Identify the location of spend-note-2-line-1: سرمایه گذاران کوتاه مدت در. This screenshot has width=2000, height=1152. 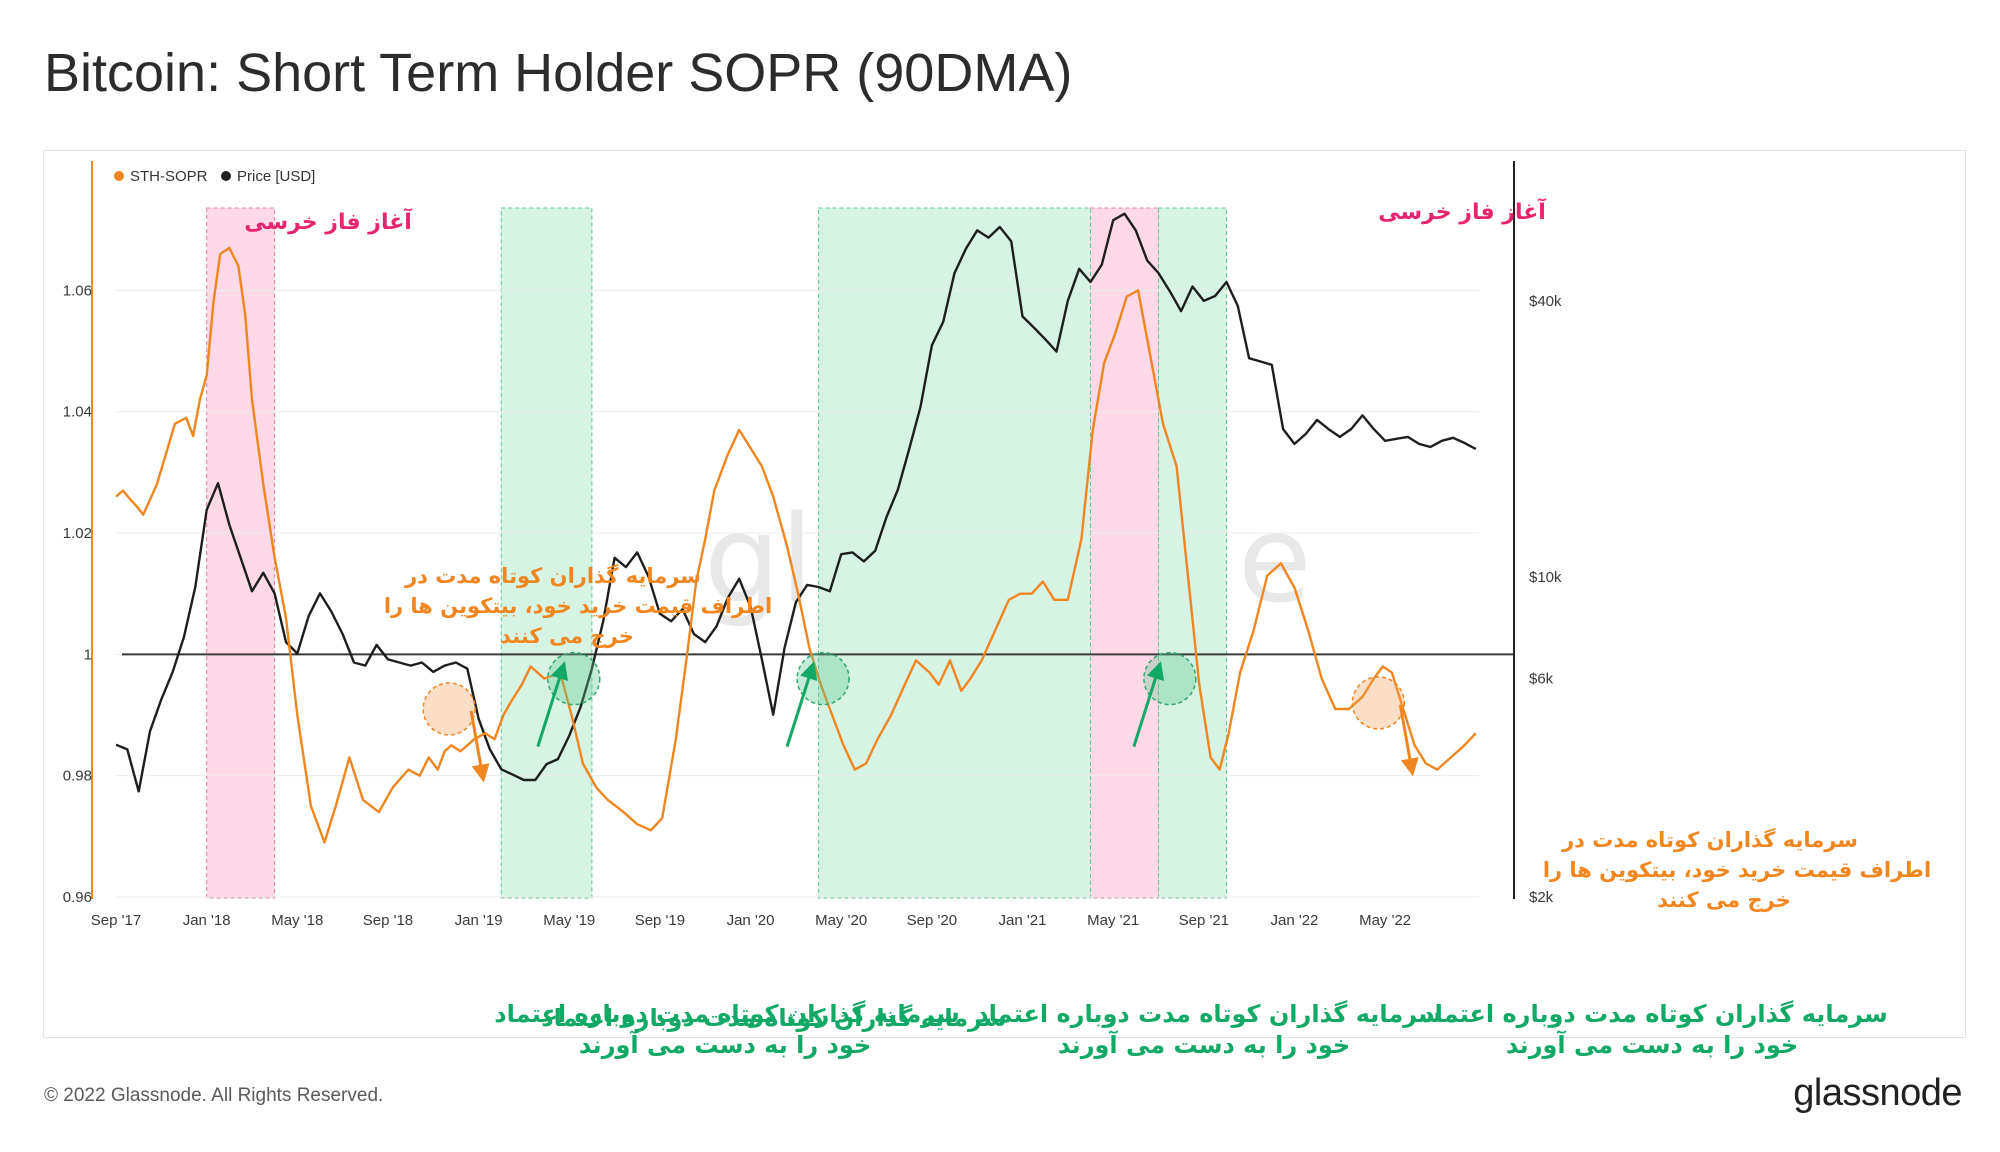
(1709, 839).